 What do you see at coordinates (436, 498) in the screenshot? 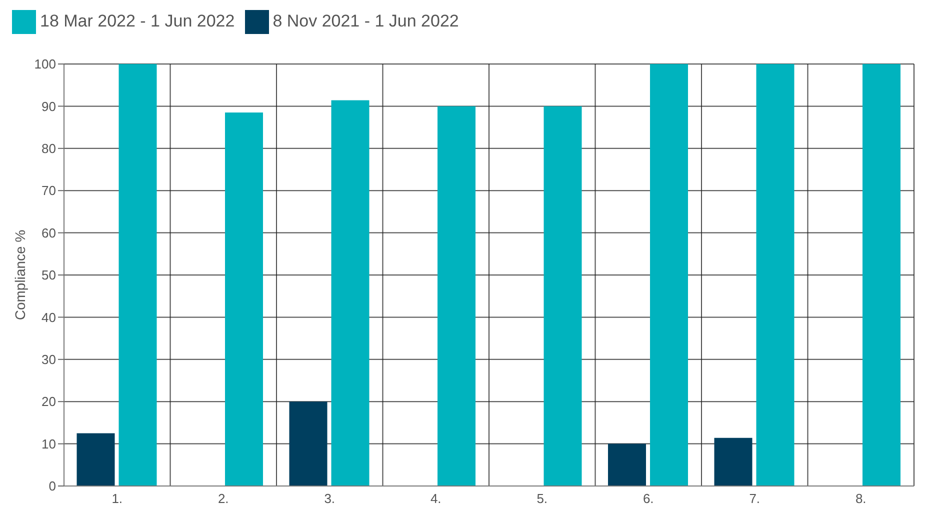
I see `x-tick-label: 4.` at bounding box center [436, 498].